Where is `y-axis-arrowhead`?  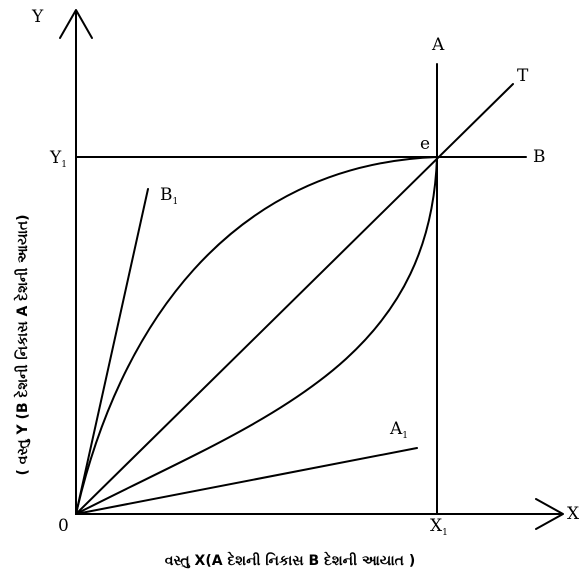
y-axis-arrowhead is located at coordinates (76, 24).